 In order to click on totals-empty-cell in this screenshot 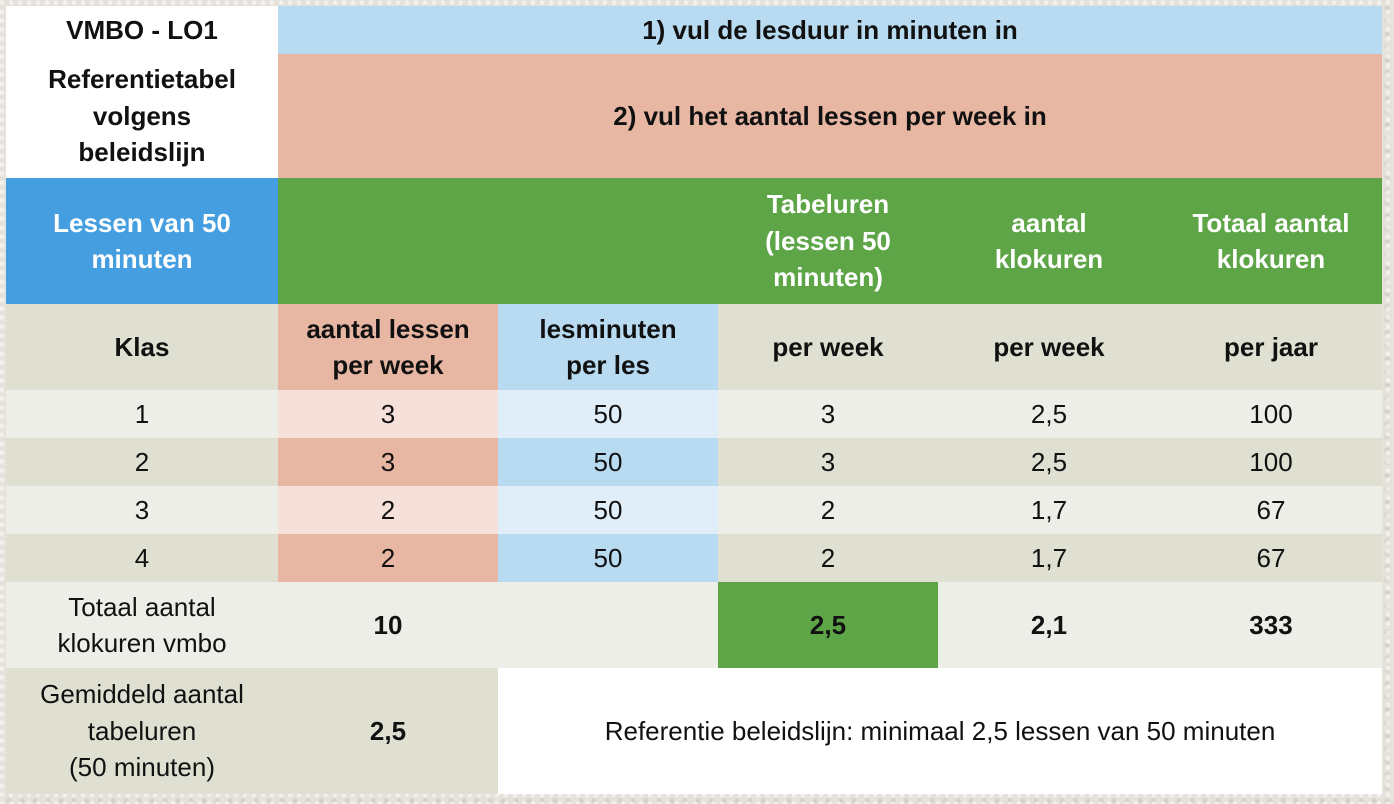, I will do `click(608, 625)`.